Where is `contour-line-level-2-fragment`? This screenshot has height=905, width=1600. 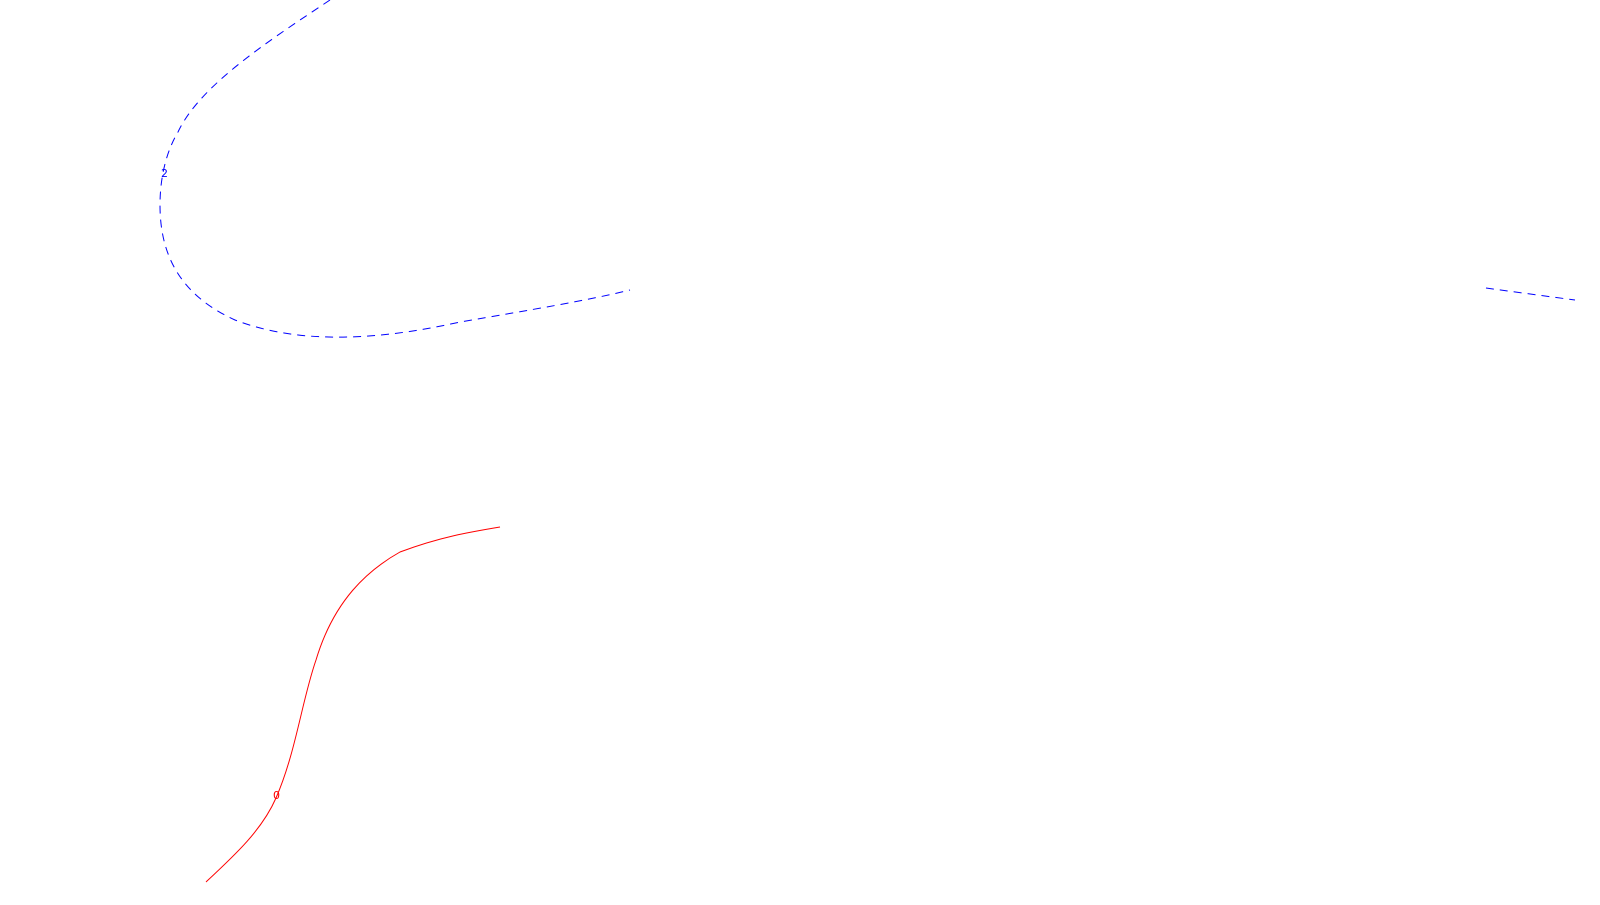
contour-line-level-2-fragment is located at coordinates (1530, 294).